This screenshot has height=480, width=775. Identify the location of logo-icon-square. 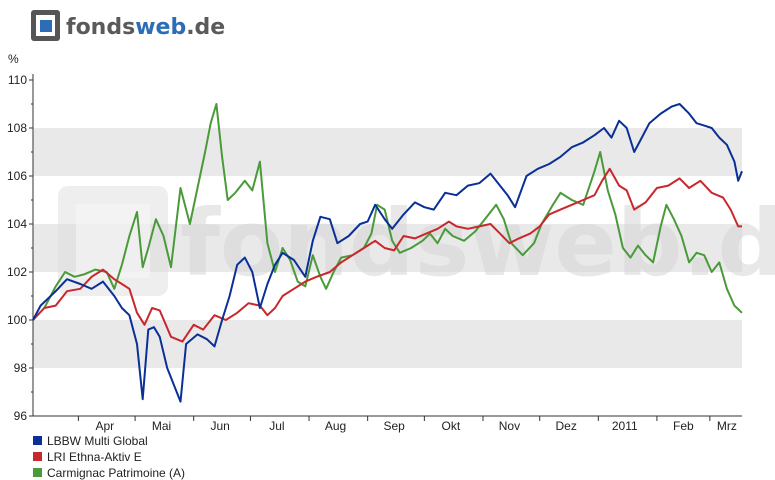
(46, 26).